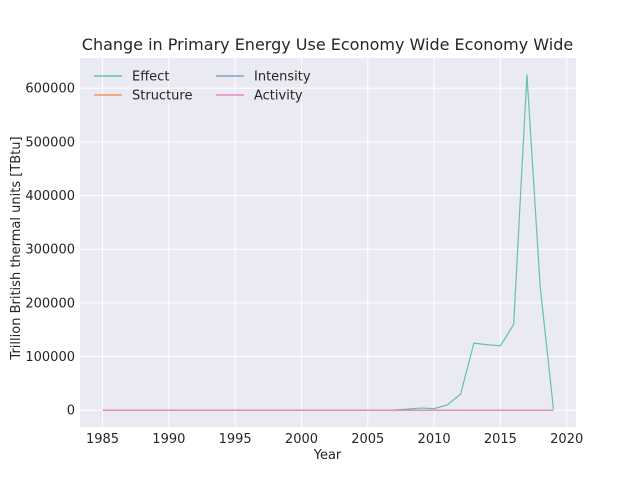 This screenshot has height=484, width=640. Describe the element at coordinates (50, 196) in the screenshot. I see `y-tick-label: 400000` at that location.